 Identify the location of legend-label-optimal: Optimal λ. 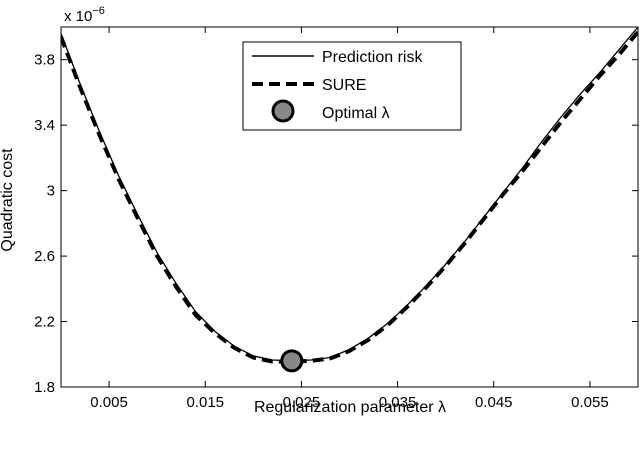
(356, 113).